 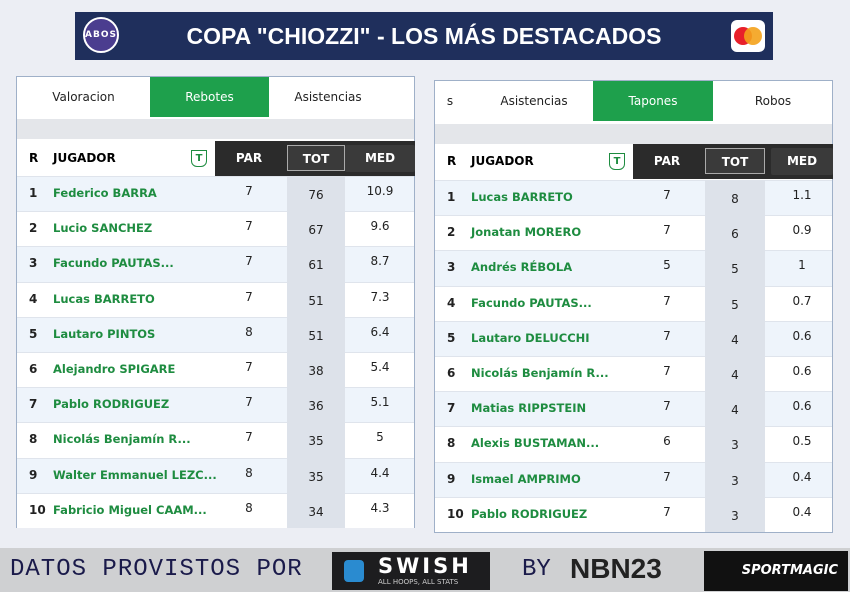 What do you see at coordinates (380, 331) in the screenshot?
I see `stat-value: 6.4` at bounding box center [380, 331].